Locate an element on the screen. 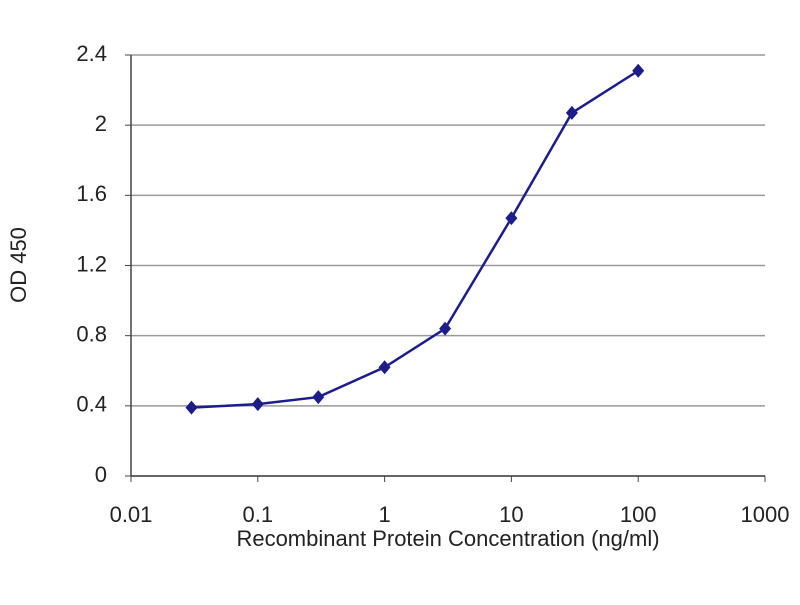 The width and height of the screenshot is (800, 605). y-tick-label: 0.4 is located at coordinates (91, 404).